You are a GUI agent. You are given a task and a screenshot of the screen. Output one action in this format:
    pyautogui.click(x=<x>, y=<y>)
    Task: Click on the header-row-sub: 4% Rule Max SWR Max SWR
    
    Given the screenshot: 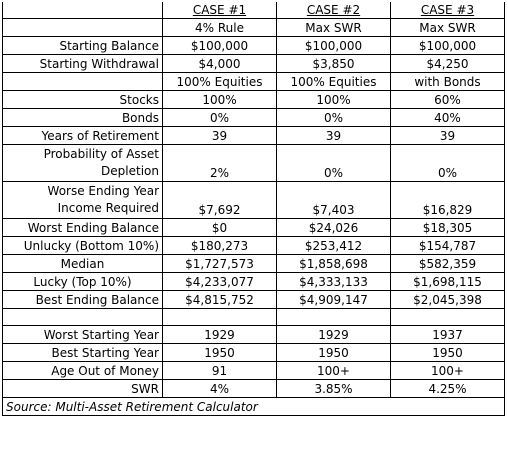 What is the action you would take?
    pyautogui.click(x=253, y=27)
    